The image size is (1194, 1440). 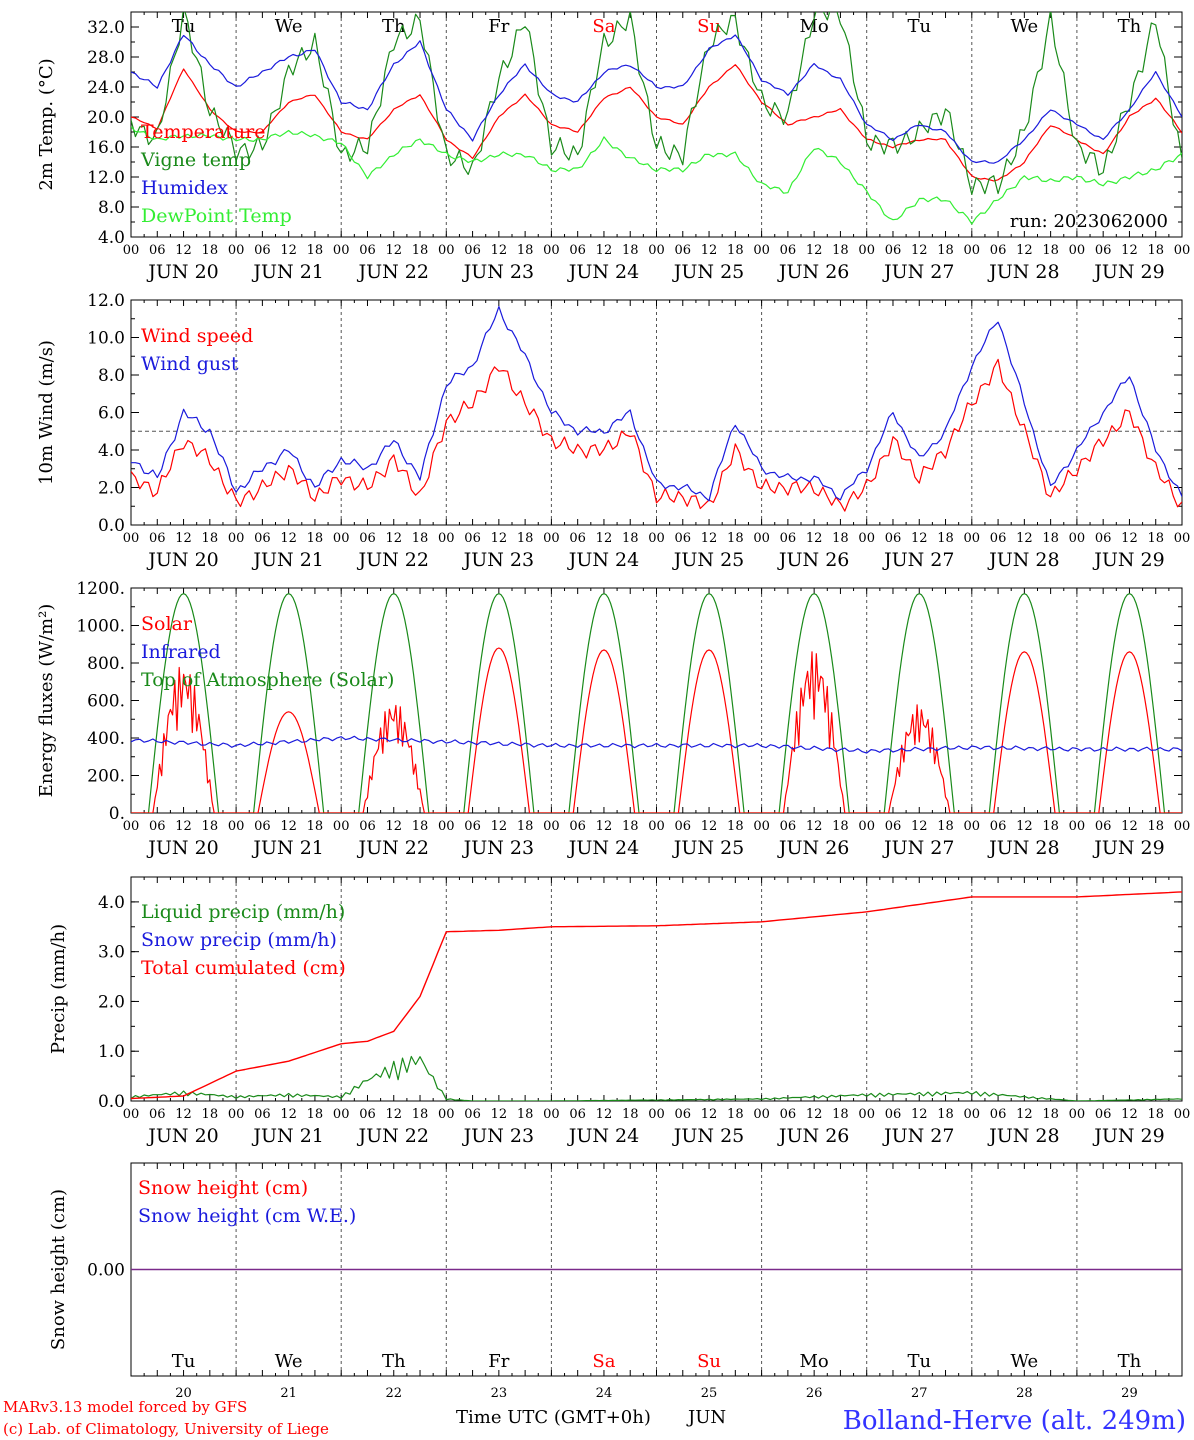 What do you see at coordinates (706, 1417) in the screenshot?
I see `x-axis-month: JUN` at bounding box center [706, 1417].